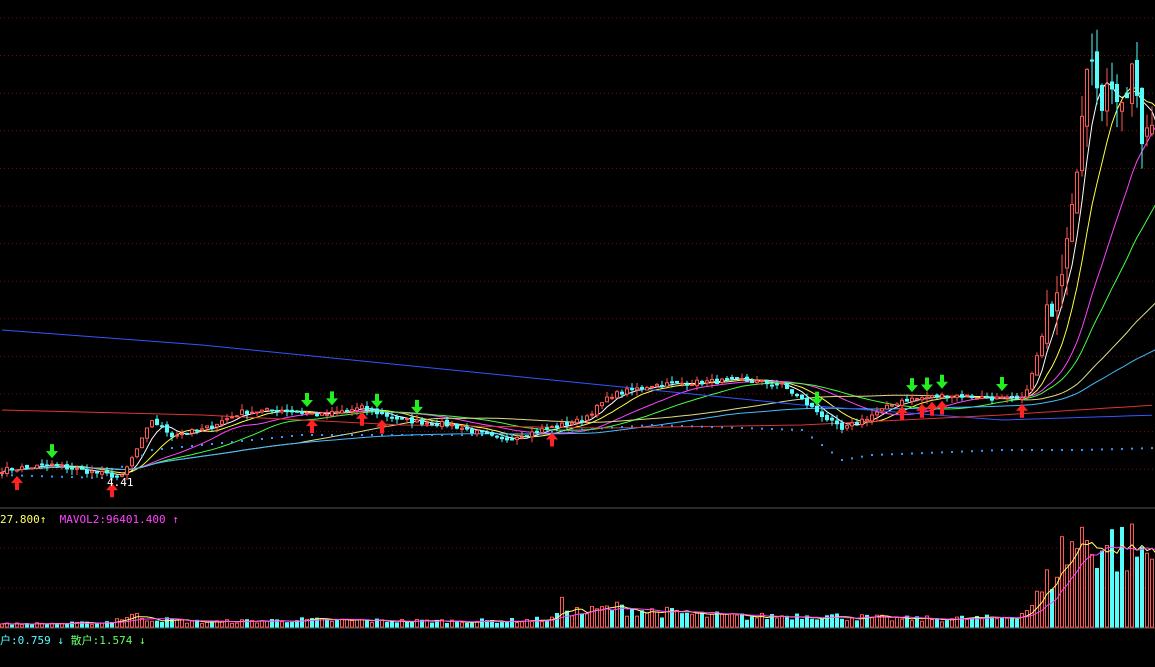 Image resolution: width=1155 pixels, height=667 pixels. What do you see at coordinates (902, 413) in the screenshot?
I see `buy-arrow-icon` at bounding box center [902, 413].